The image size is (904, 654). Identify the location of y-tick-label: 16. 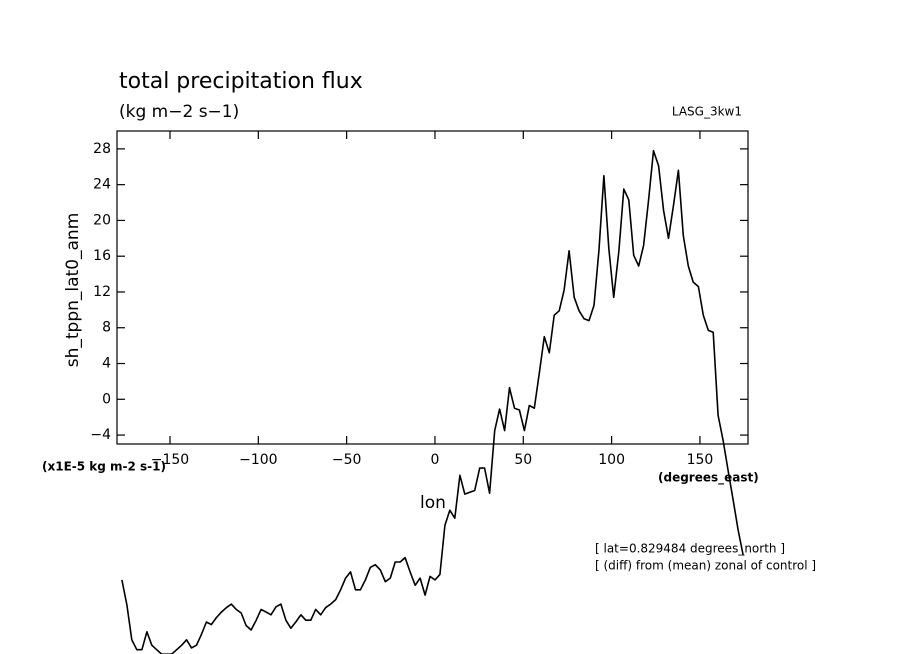
(102, 256).